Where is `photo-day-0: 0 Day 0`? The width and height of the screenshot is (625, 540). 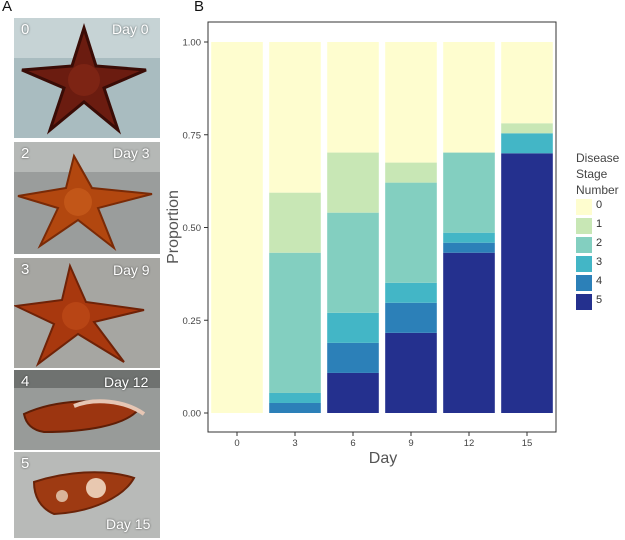
photo-day-0: 0 Day 0 is located at coordinates (87, 78).